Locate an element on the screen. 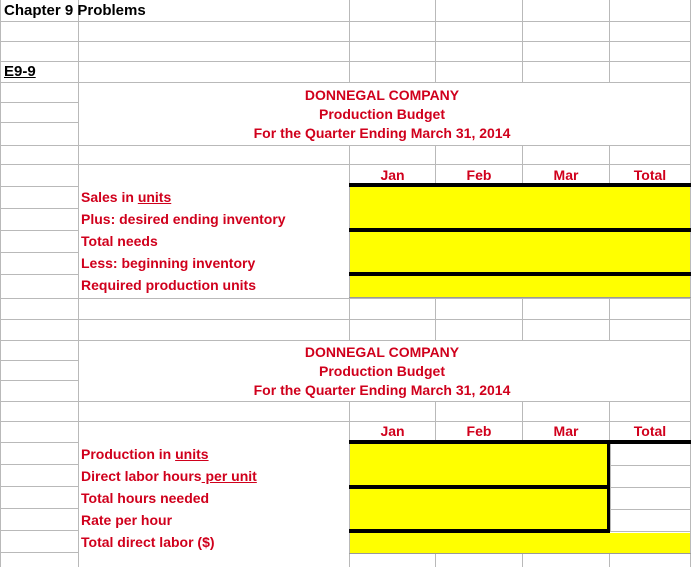  input-cells-2-total-row is located at coordinates (520, 543).